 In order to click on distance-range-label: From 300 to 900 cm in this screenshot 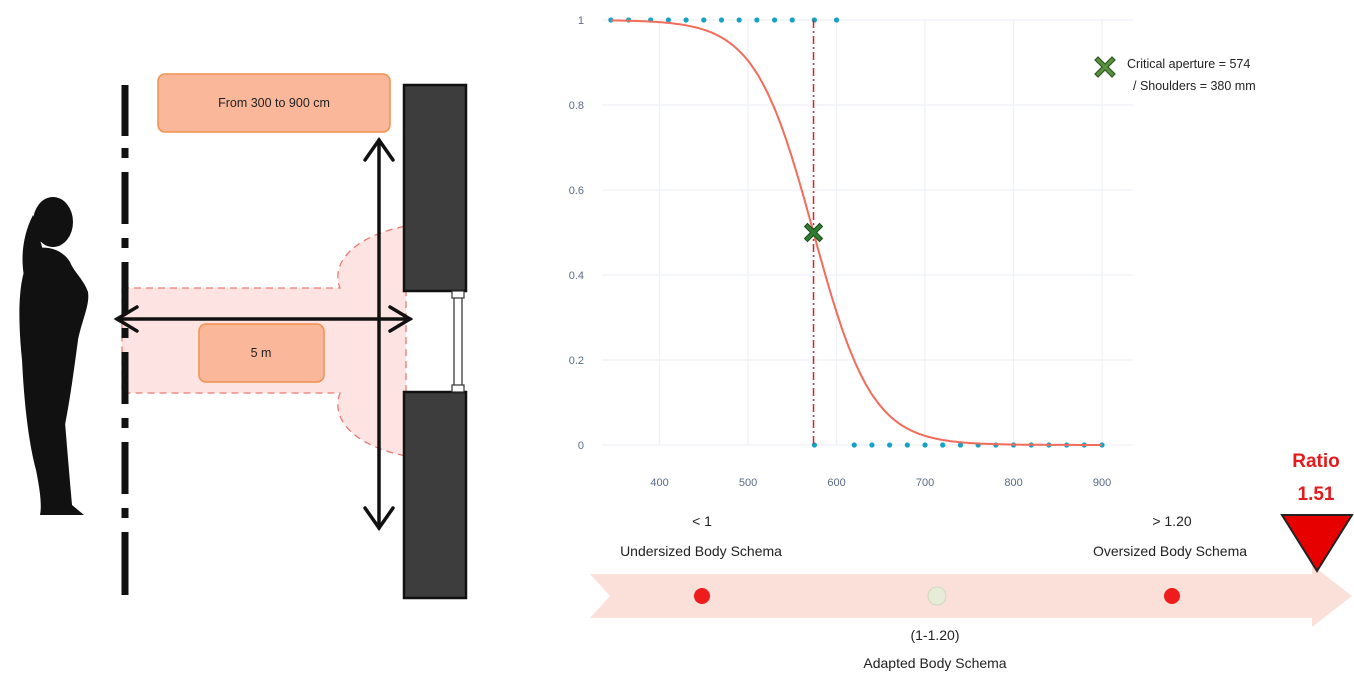, I will do `click(274, 103)`.